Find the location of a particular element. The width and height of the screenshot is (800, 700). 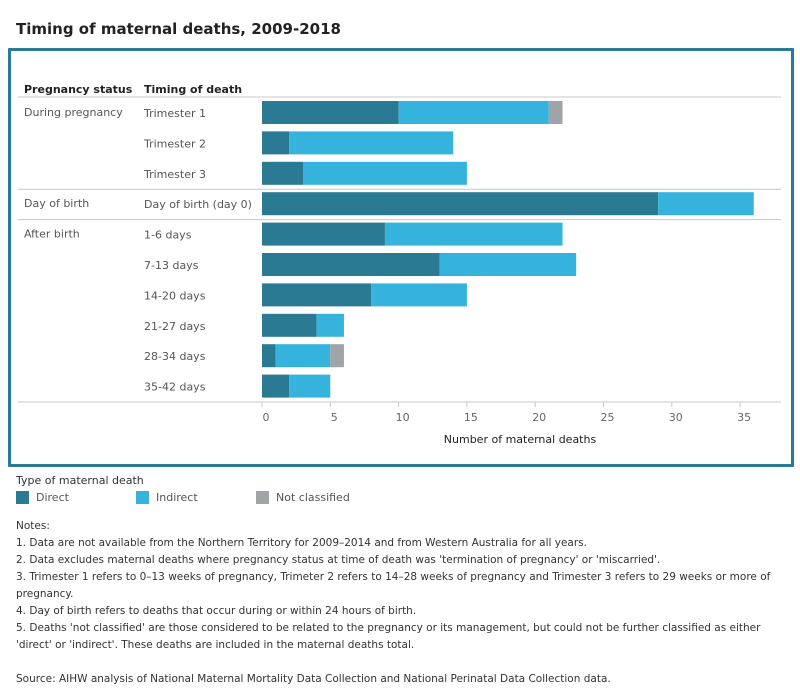

x-tick-label: 5 is located at coordinates (334, 417).